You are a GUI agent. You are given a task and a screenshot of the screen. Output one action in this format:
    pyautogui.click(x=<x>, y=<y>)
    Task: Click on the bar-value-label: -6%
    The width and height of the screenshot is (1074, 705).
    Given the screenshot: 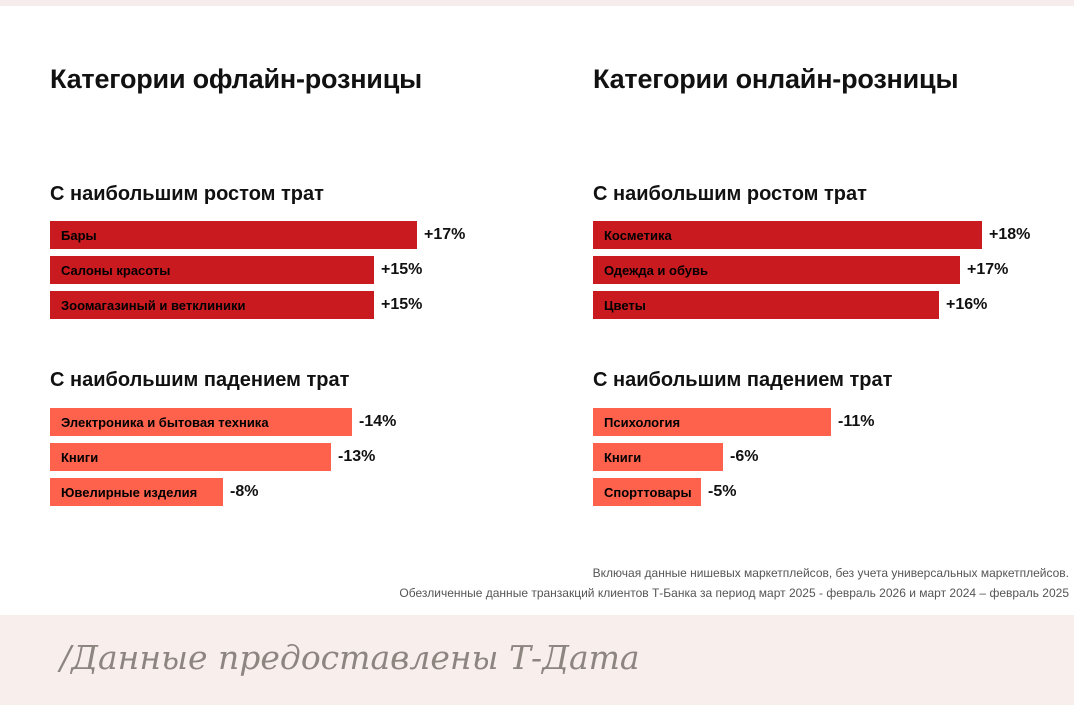 What is the action you would take?
    pyautogui.click(x=744, y=456)
    